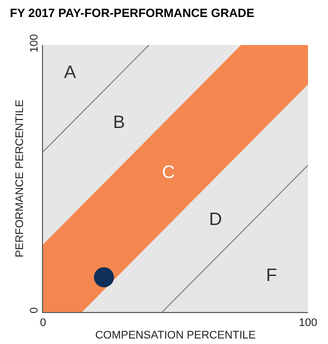 This screenshot has height=344, width=328. What do you see at coordinates (271, 275) in the screenshot?
I see `annotation: F` at bounding box center [271, 275].